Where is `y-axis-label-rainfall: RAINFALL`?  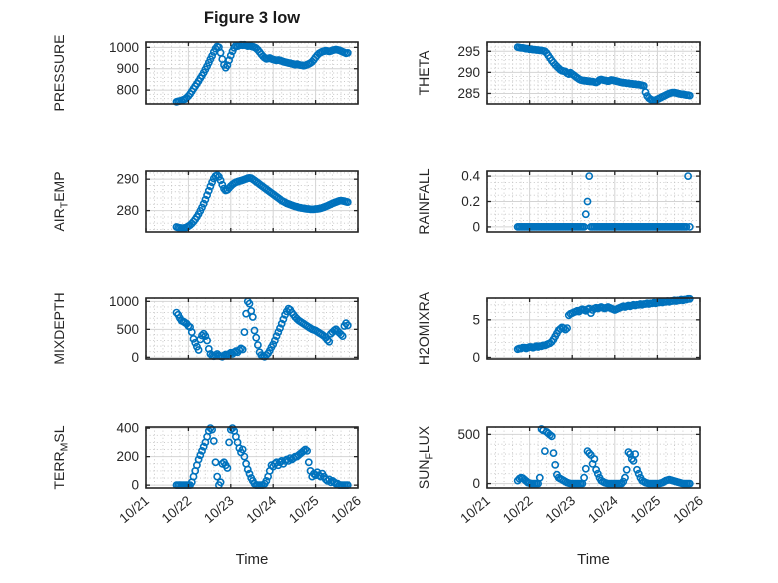 y-axis-label-rainfall: RAINFALL is located at coordinates (424, 201).